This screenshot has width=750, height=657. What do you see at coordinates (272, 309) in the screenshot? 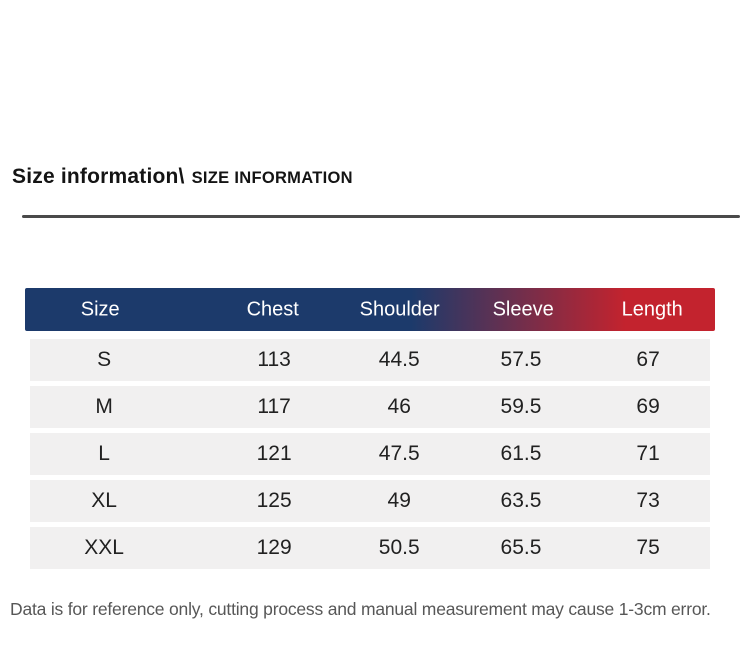
I see `column-header-chest: Chest` at bounding box center [272, 309].